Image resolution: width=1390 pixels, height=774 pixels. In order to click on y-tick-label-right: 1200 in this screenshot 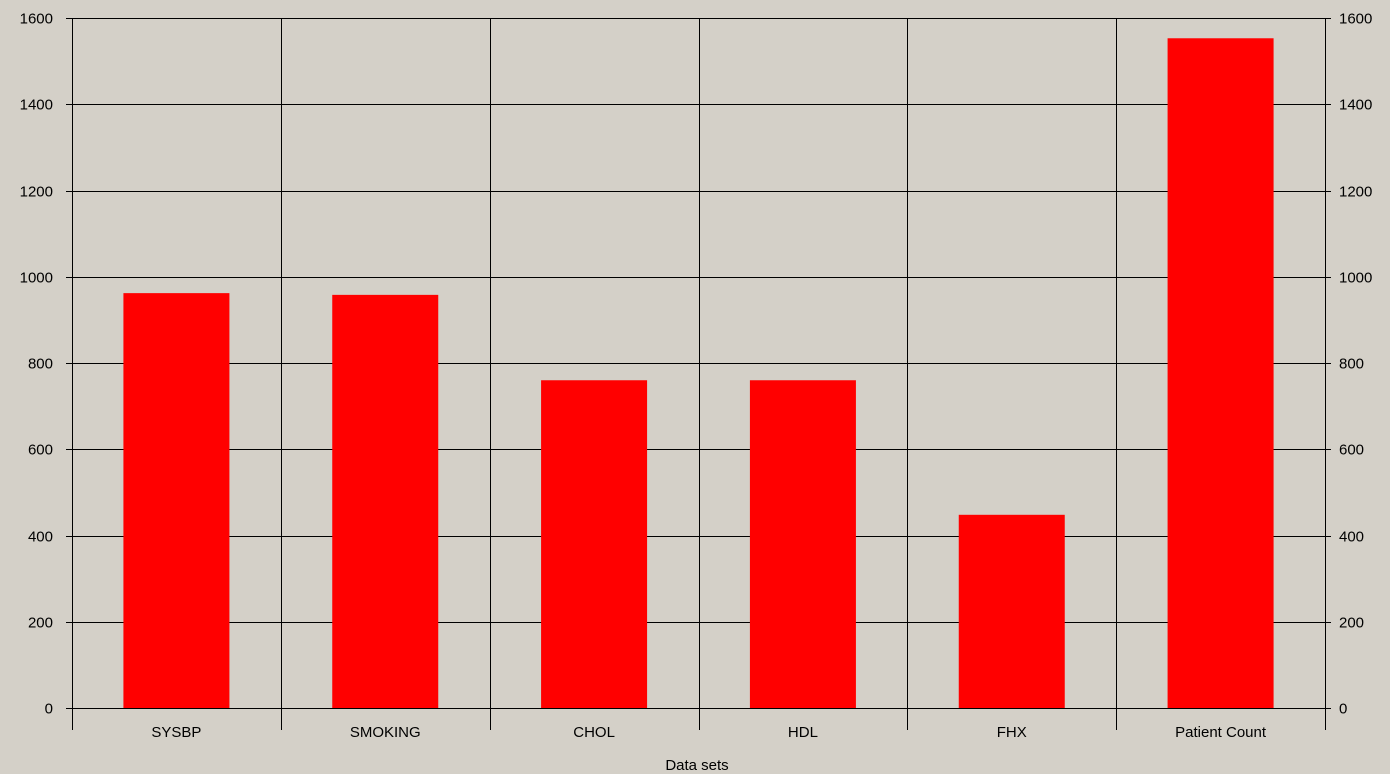, I will do `click(1355, 192)`.